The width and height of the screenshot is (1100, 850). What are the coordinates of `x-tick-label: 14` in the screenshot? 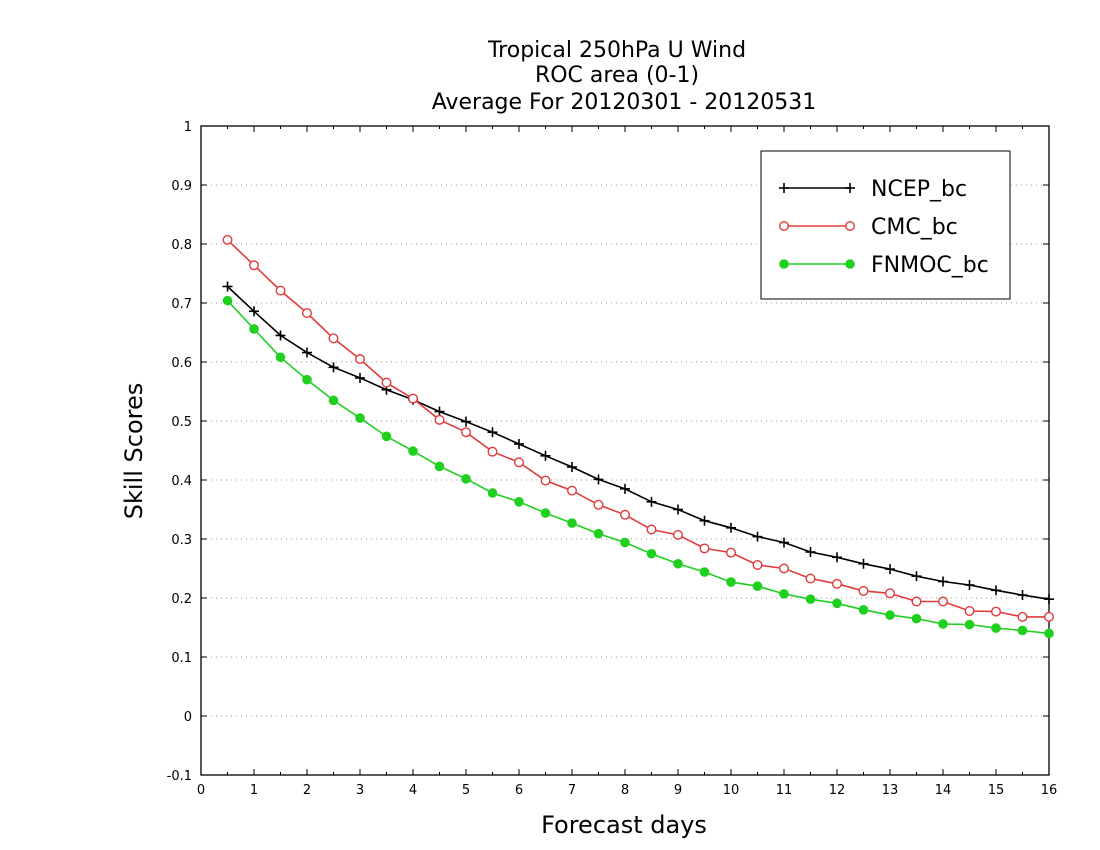 It's located at (943, 790).